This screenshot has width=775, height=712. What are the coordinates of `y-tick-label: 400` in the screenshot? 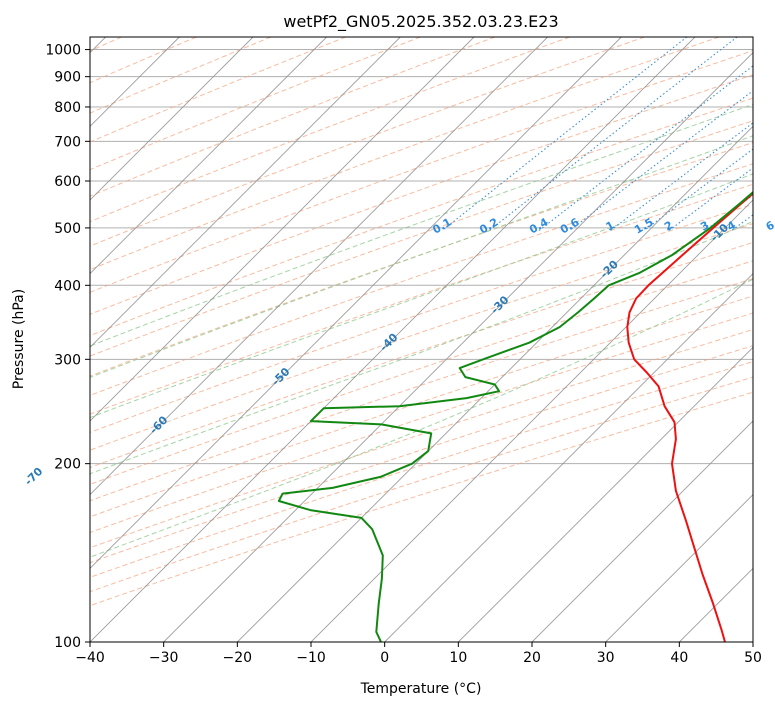 It's located at (67, 286).